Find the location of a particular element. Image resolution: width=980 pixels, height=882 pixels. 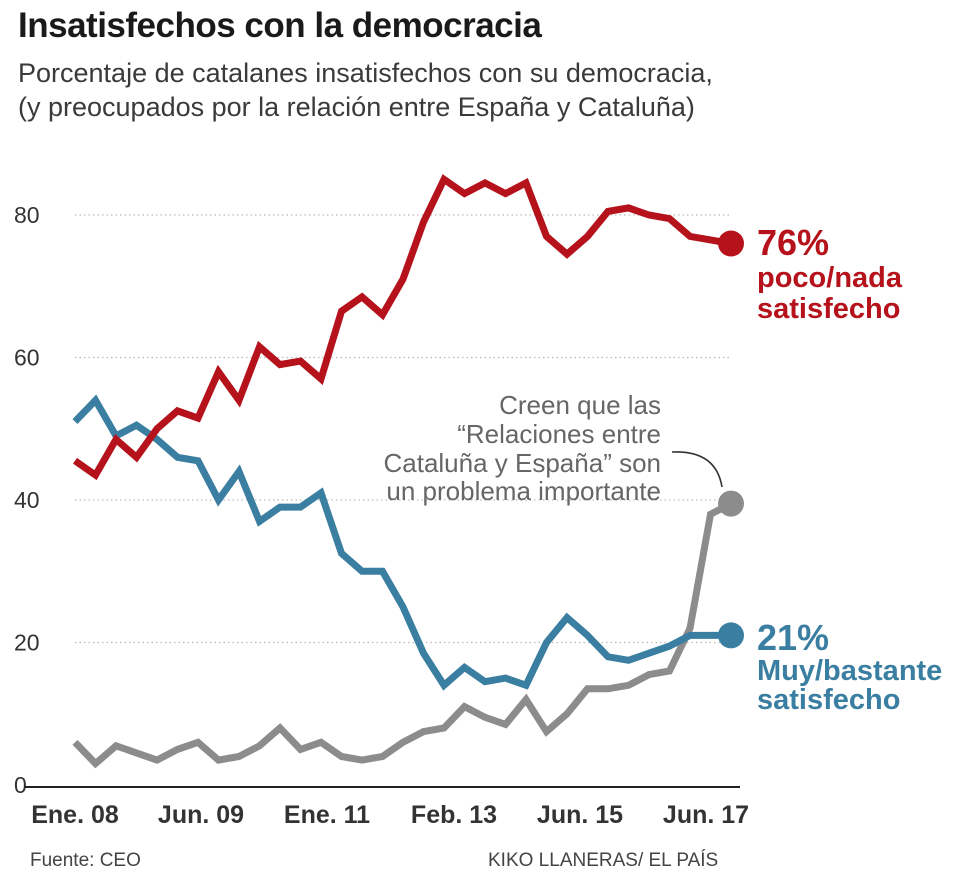

y-tick-label: 20 is located at coordinates (27, 643).